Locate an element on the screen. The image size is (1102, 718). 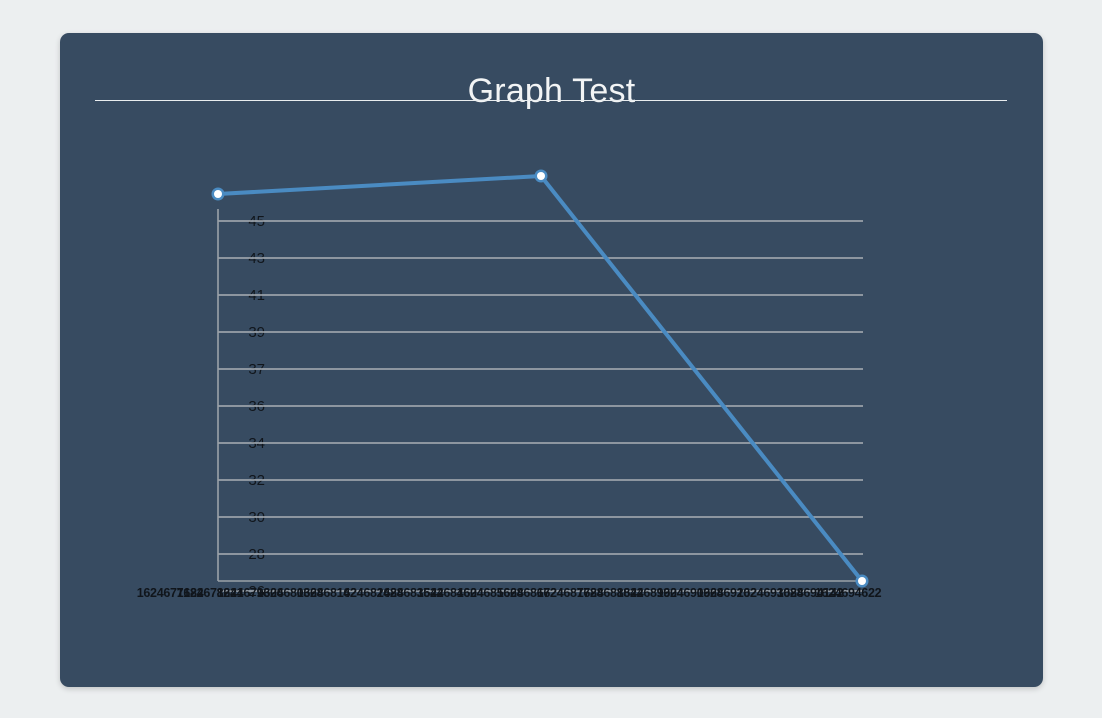
page-title: Graph Test is located at coordinates (551, 91).